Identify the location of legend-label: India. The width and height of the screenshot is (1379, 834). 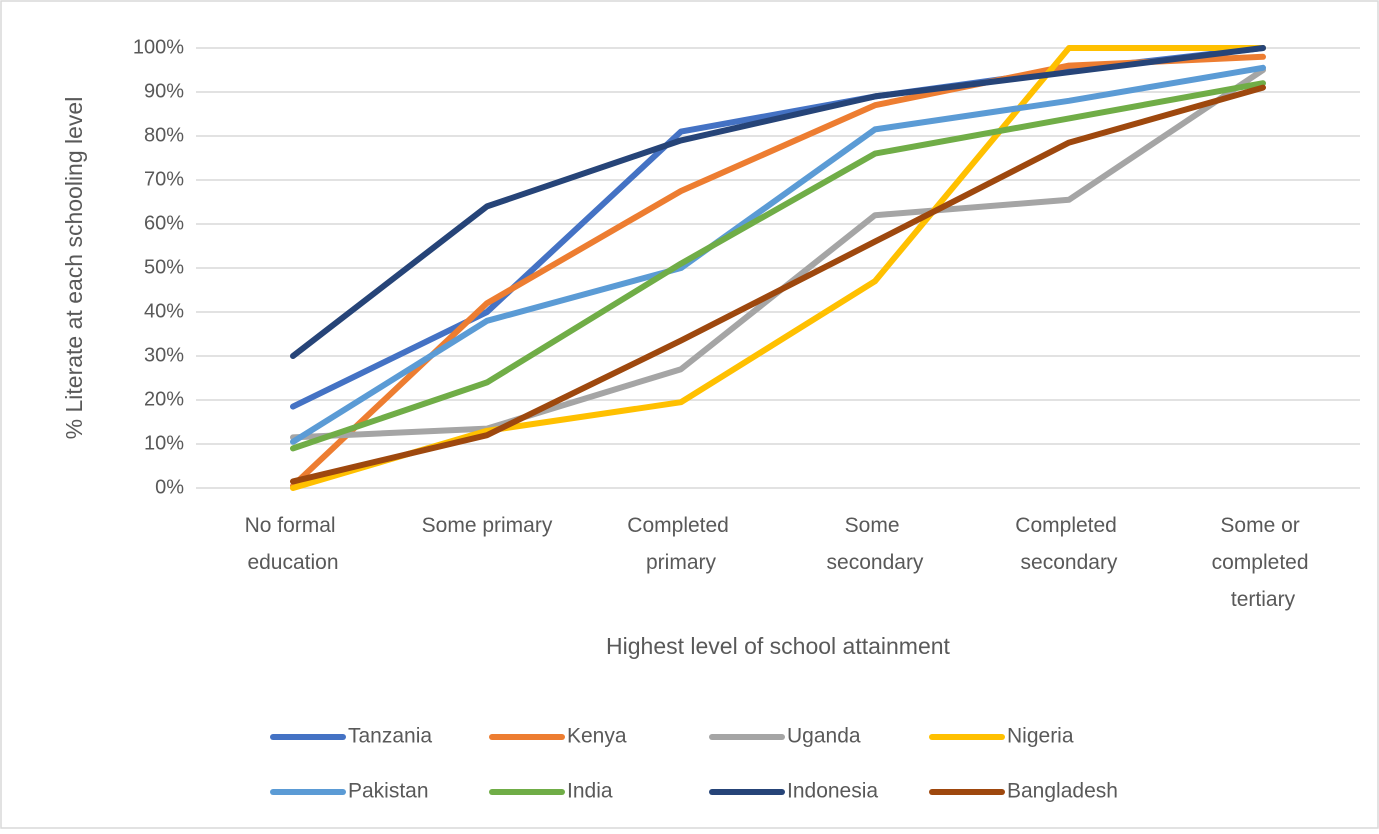
(590, 791).